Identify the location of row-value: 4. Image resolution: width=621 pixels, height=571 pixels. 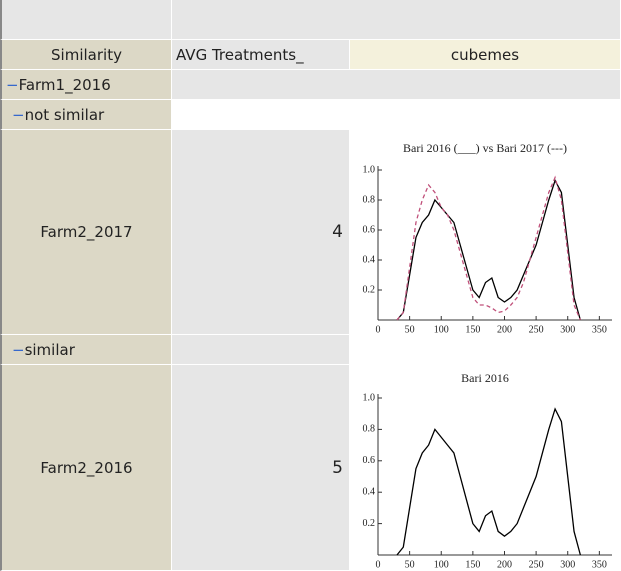
(261, 232).